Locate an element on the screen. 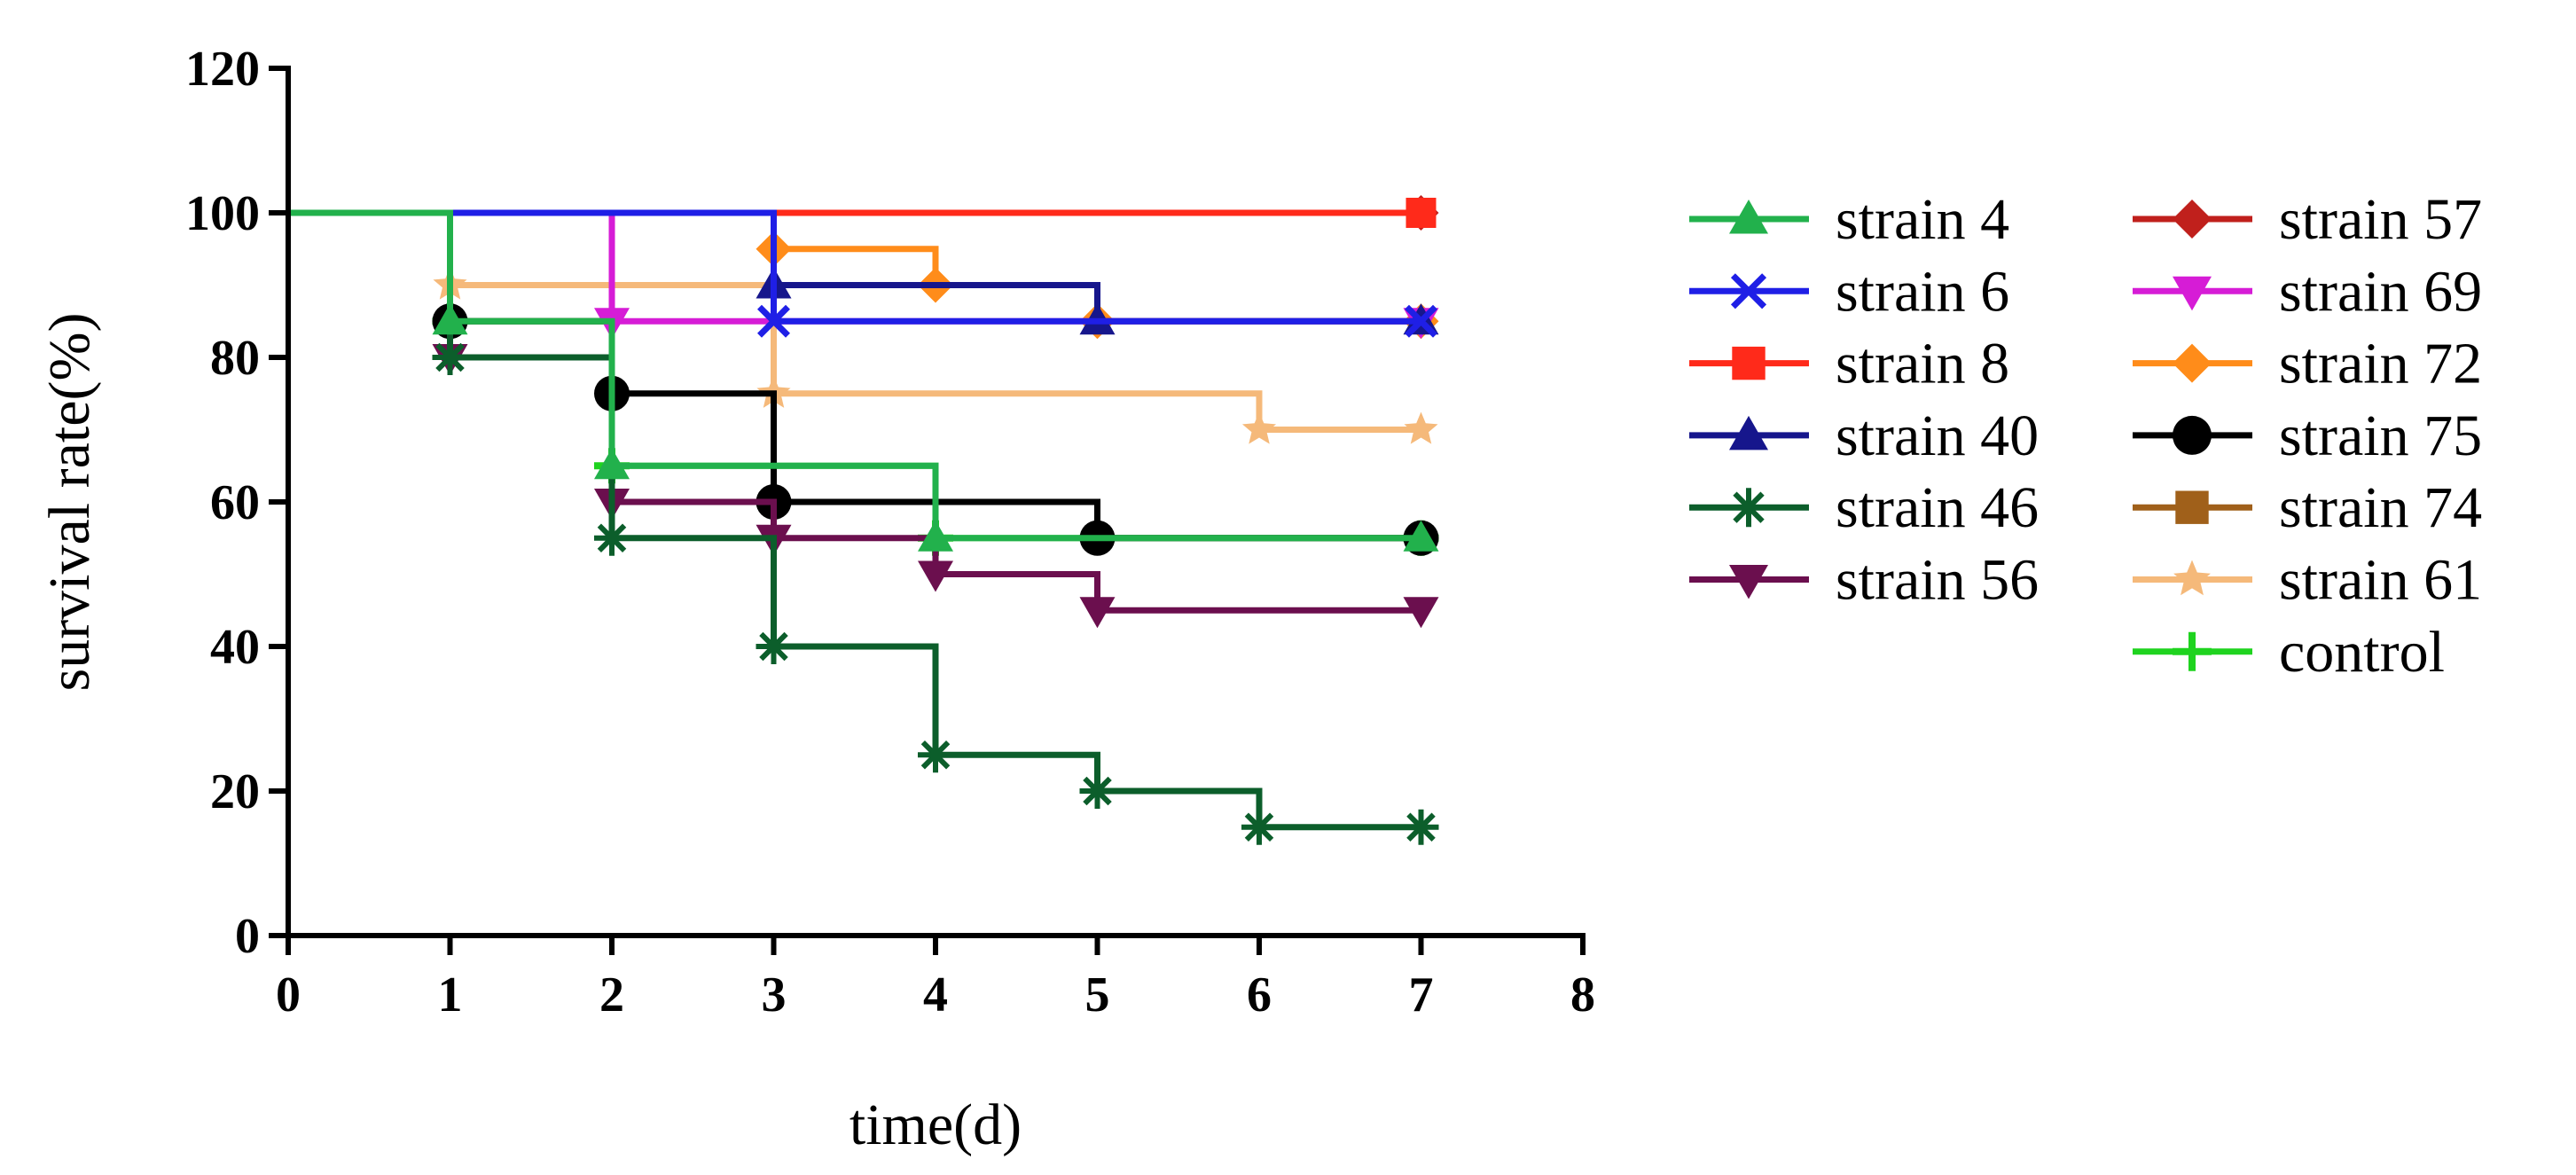  y-tick-label: 120 is located at coordinates (222, 69).